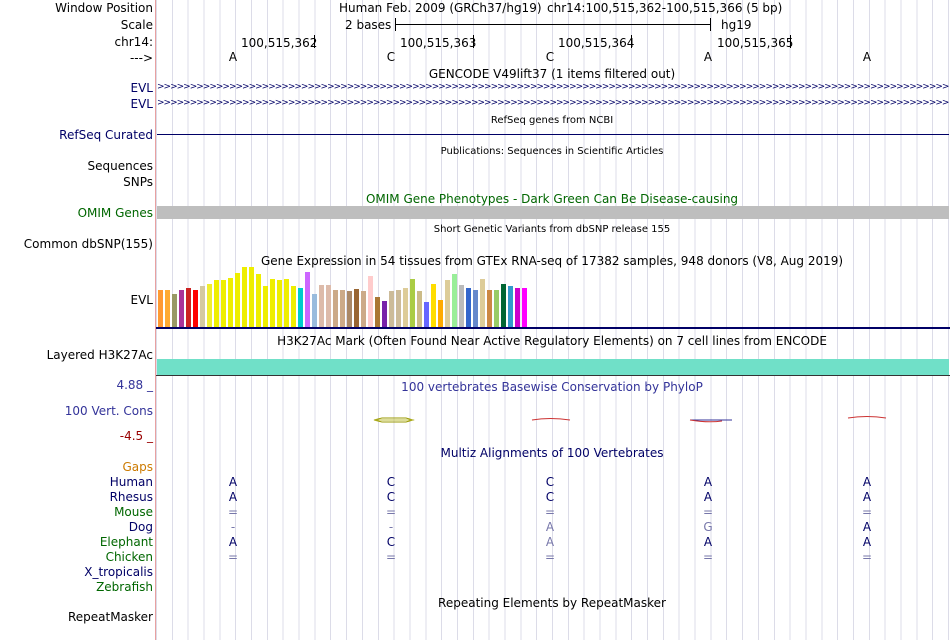 Image resolution: width=950 pixels, height=640 pixels. I want to click on refseq-track-title: RefSeq genes from NCBI, so click(552, 120).